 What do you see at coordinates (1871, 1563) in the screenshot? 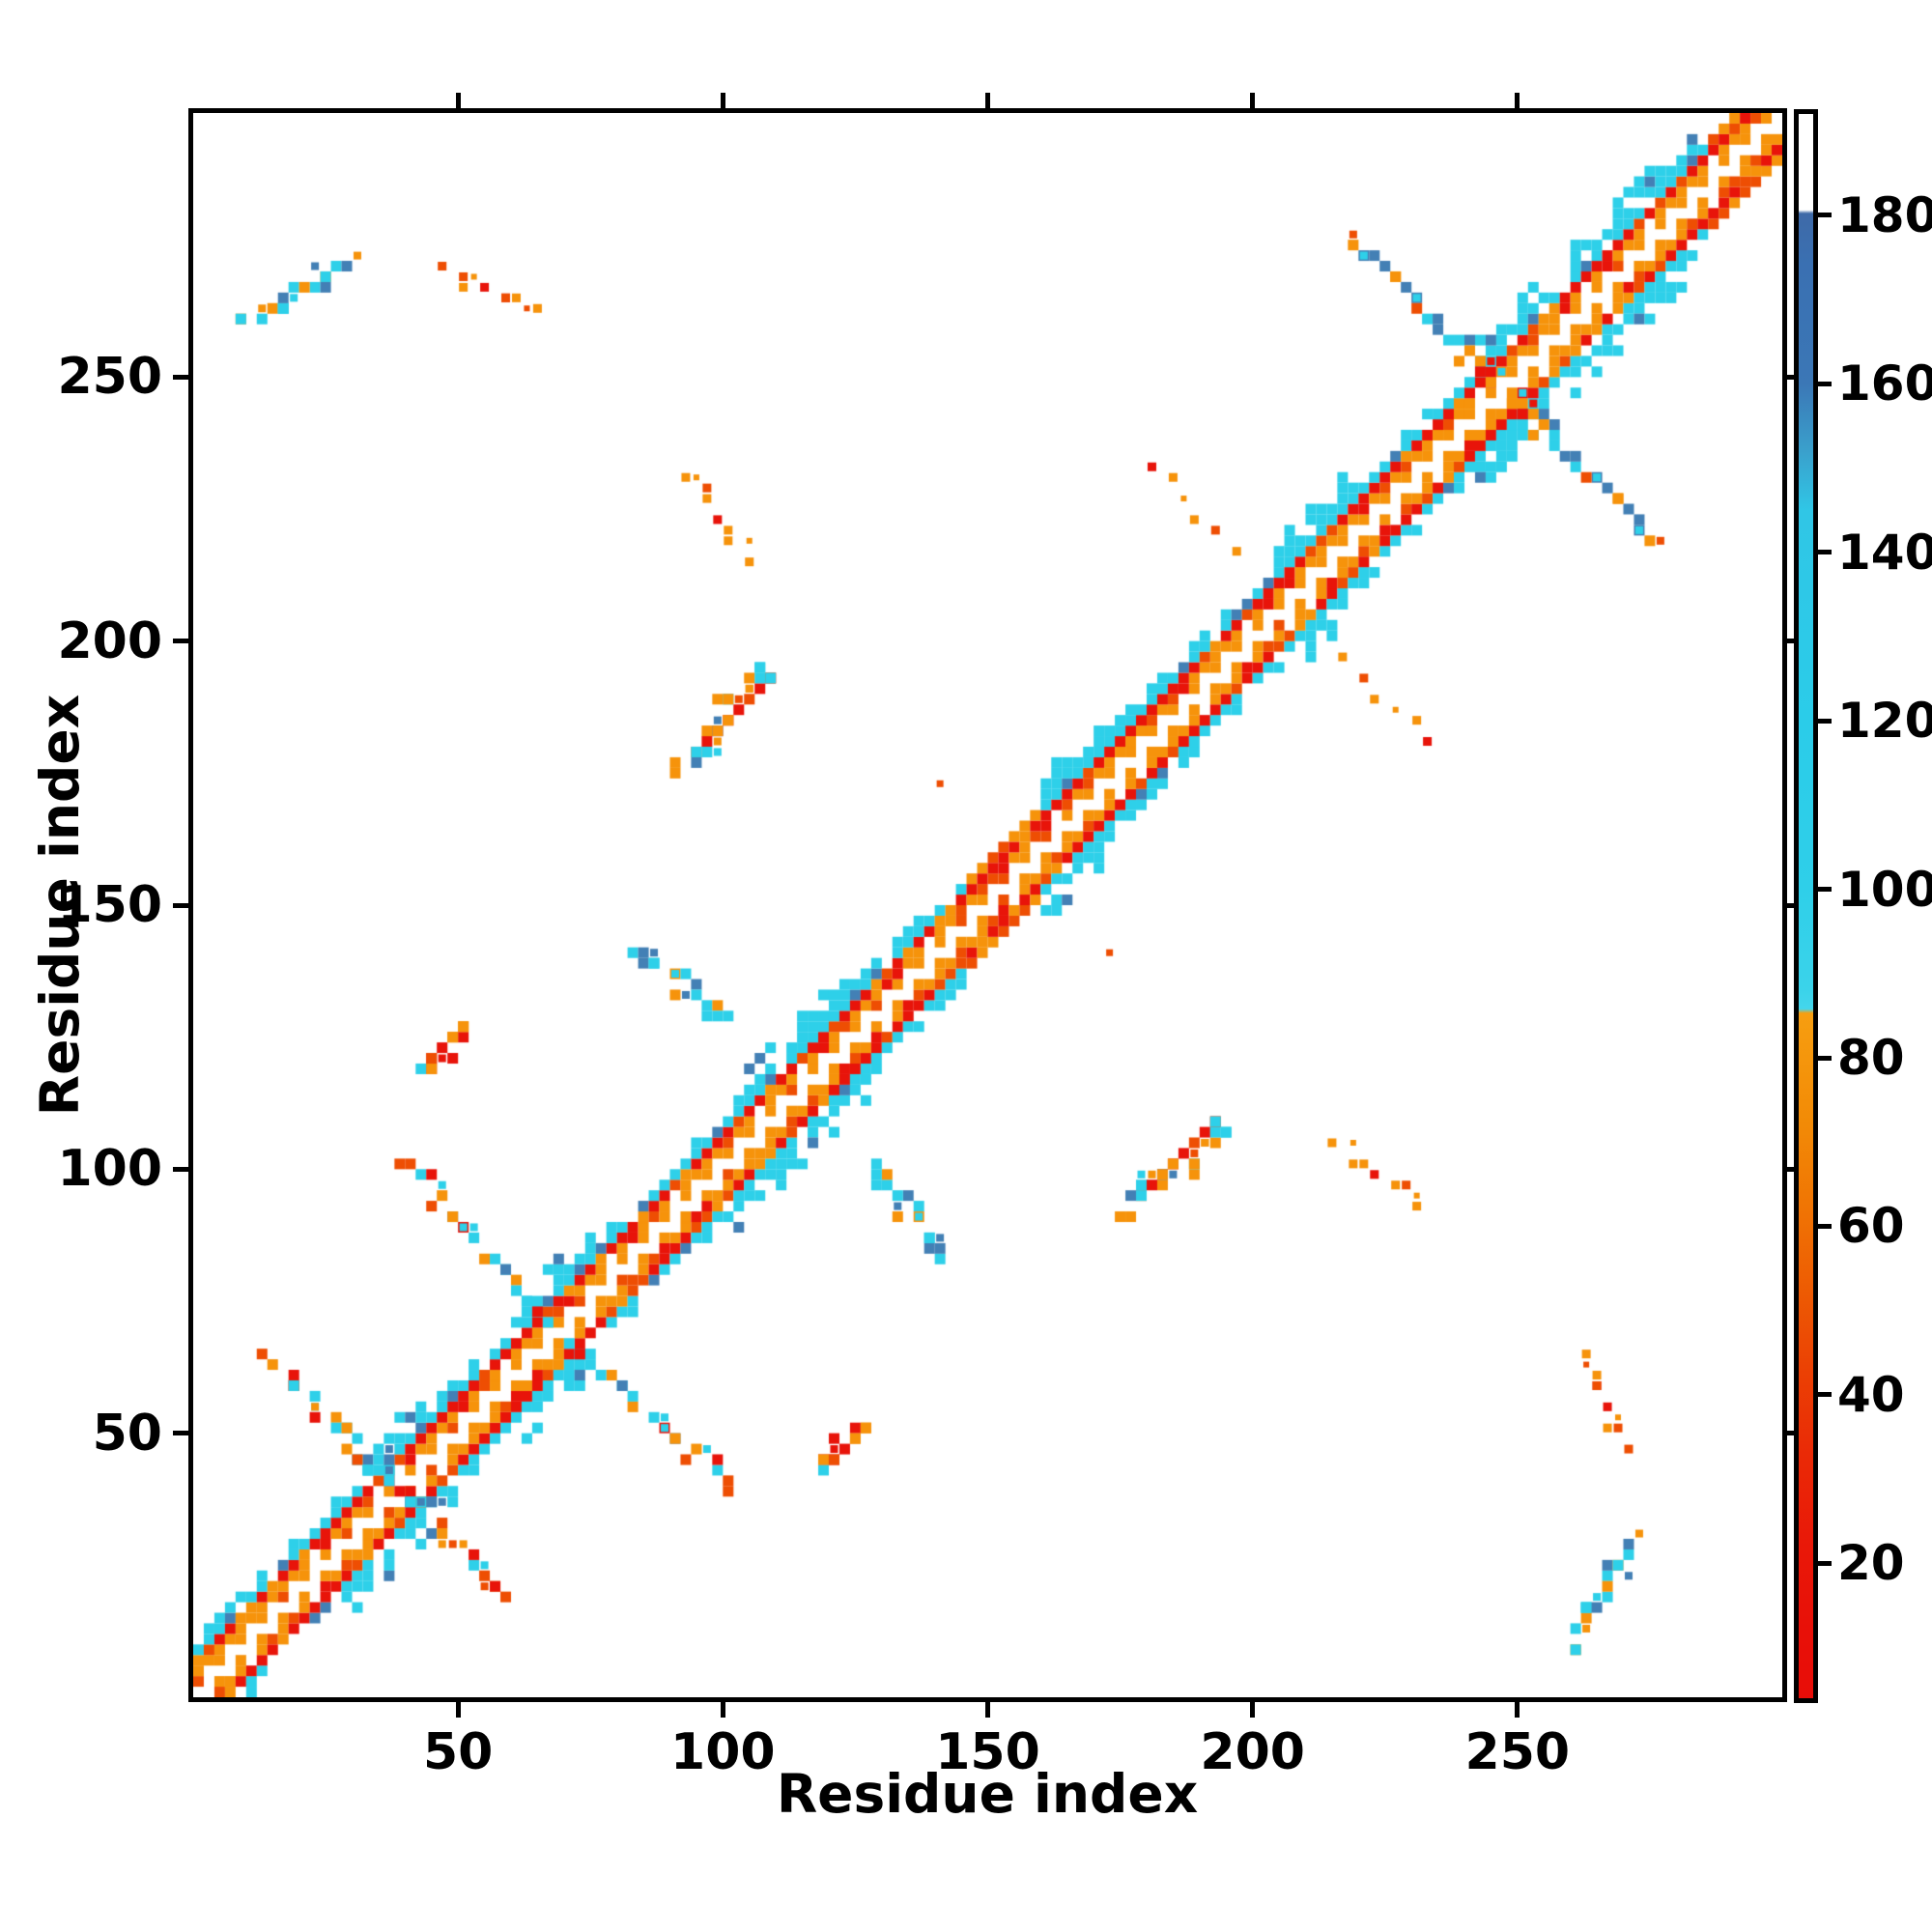
I see `colorbar-tick-label: 20` at bounding box center [1871, 1563].